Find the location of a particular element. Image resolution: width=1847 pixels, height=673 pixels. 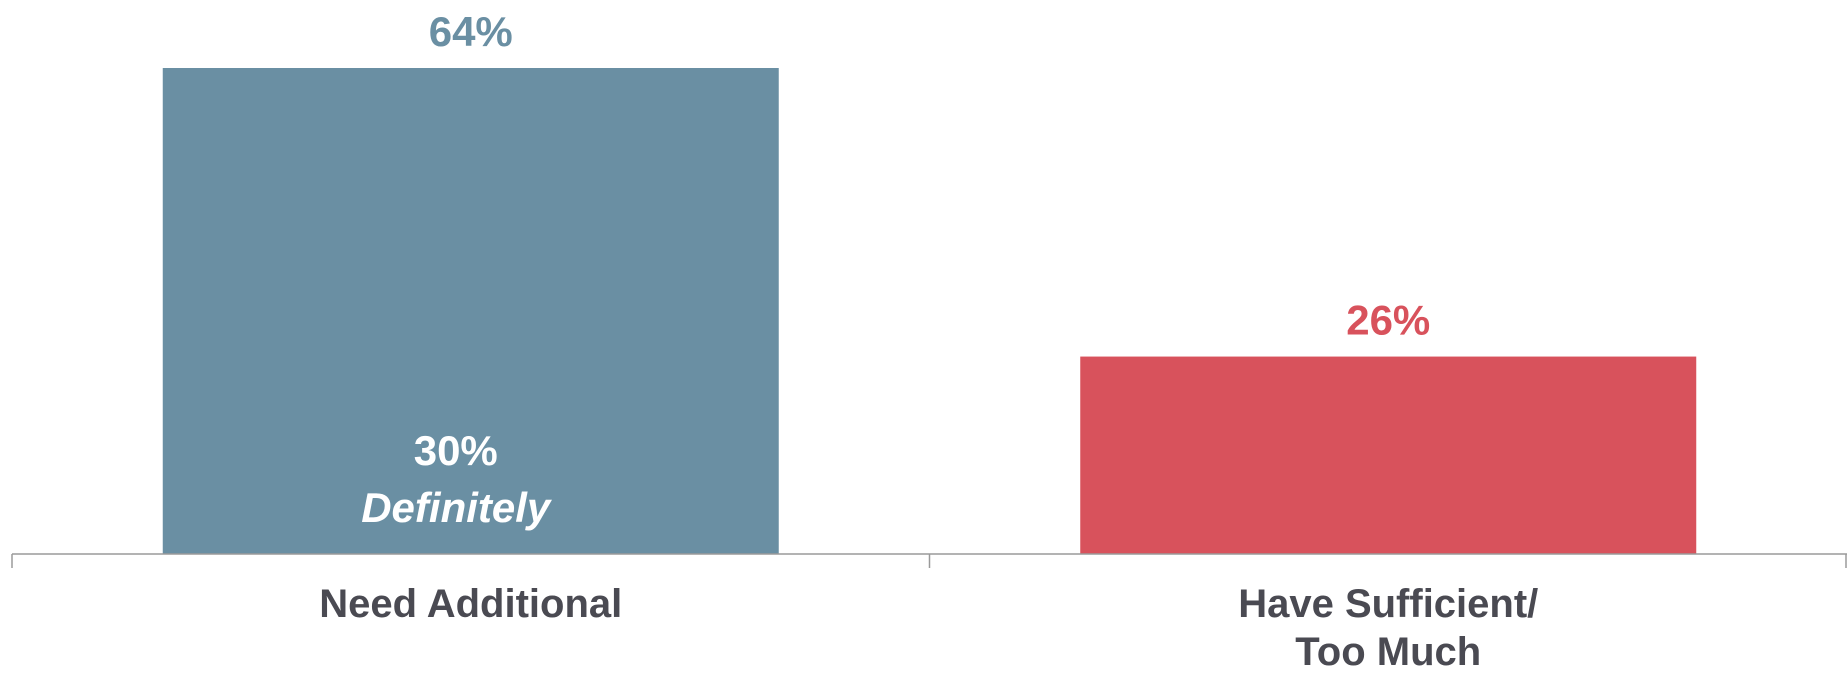

inner-annotation-text: Definitely is located at coordinates (457, 507).